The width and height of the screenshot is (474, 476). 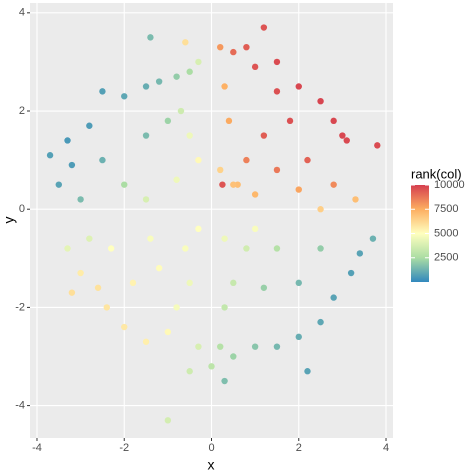 I want to click on x-tick-label: 0, so click(x=211, y=448).